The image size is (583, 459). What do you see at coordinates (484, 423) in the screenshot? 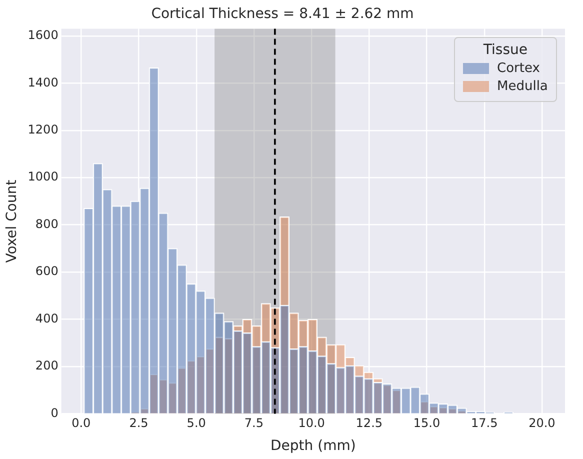
I see `x-tick-label: 17.5` at bounding box center [484, 423].